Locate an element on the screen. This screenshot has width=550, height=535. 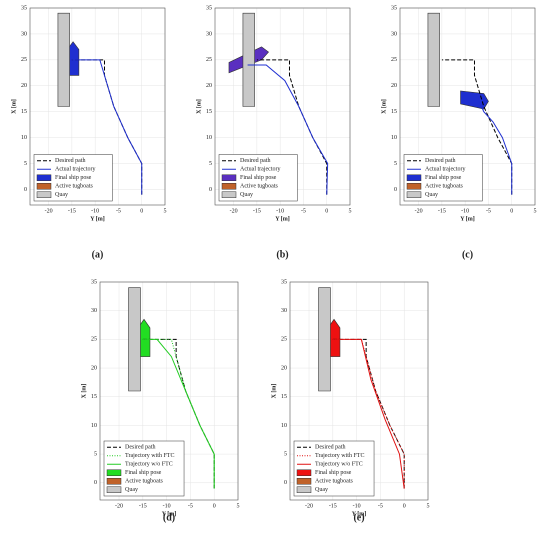
legend-label: Trajectory w/o FTC is located at coordinates (149, 465).